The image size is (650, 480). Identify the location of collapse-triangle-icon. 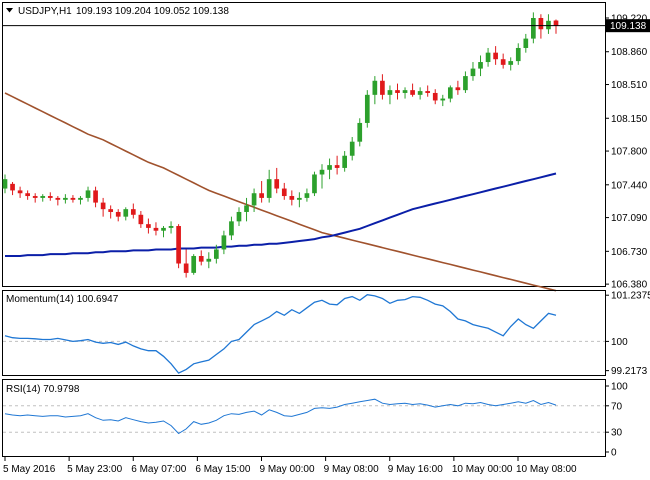
(9, 10).